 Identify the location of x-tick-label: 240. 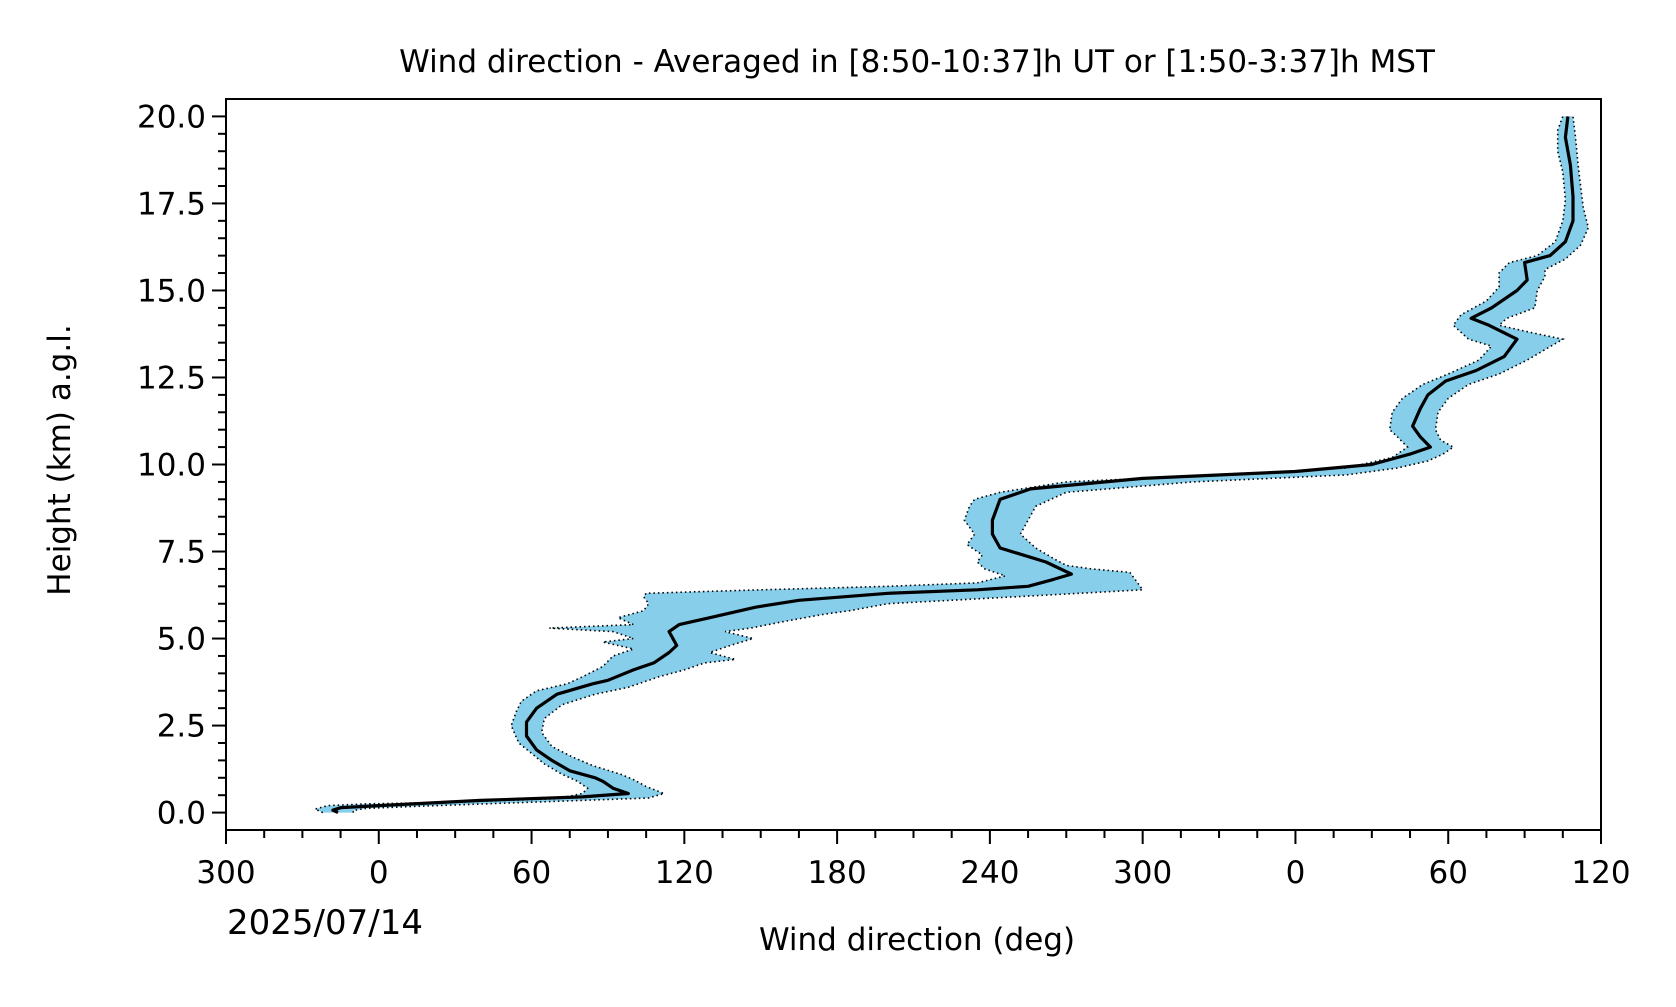
(989, 873).